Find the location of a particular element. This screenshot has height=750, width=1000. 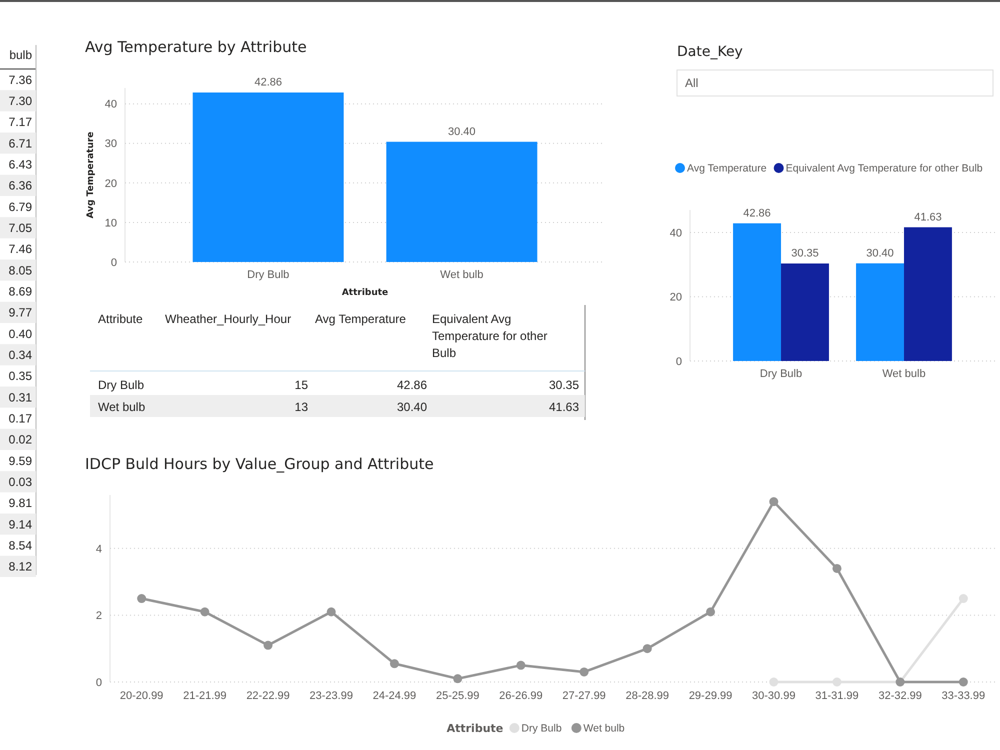

y-tick-label: 4 is located at coordinates (99, 549).